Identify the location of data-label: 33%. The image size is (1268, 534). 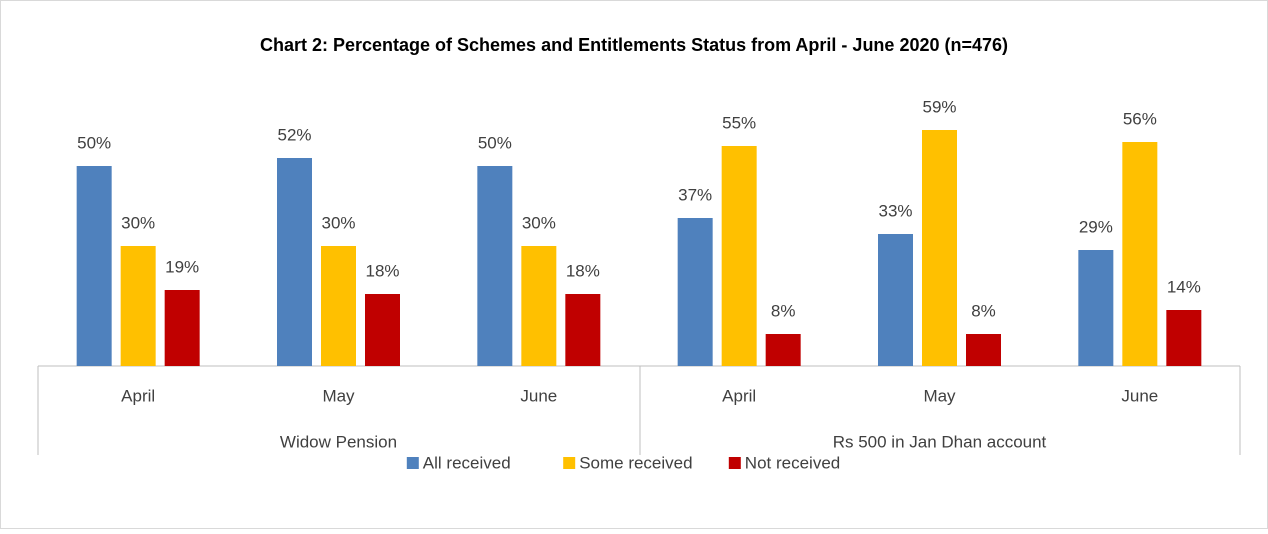
(895, 210).